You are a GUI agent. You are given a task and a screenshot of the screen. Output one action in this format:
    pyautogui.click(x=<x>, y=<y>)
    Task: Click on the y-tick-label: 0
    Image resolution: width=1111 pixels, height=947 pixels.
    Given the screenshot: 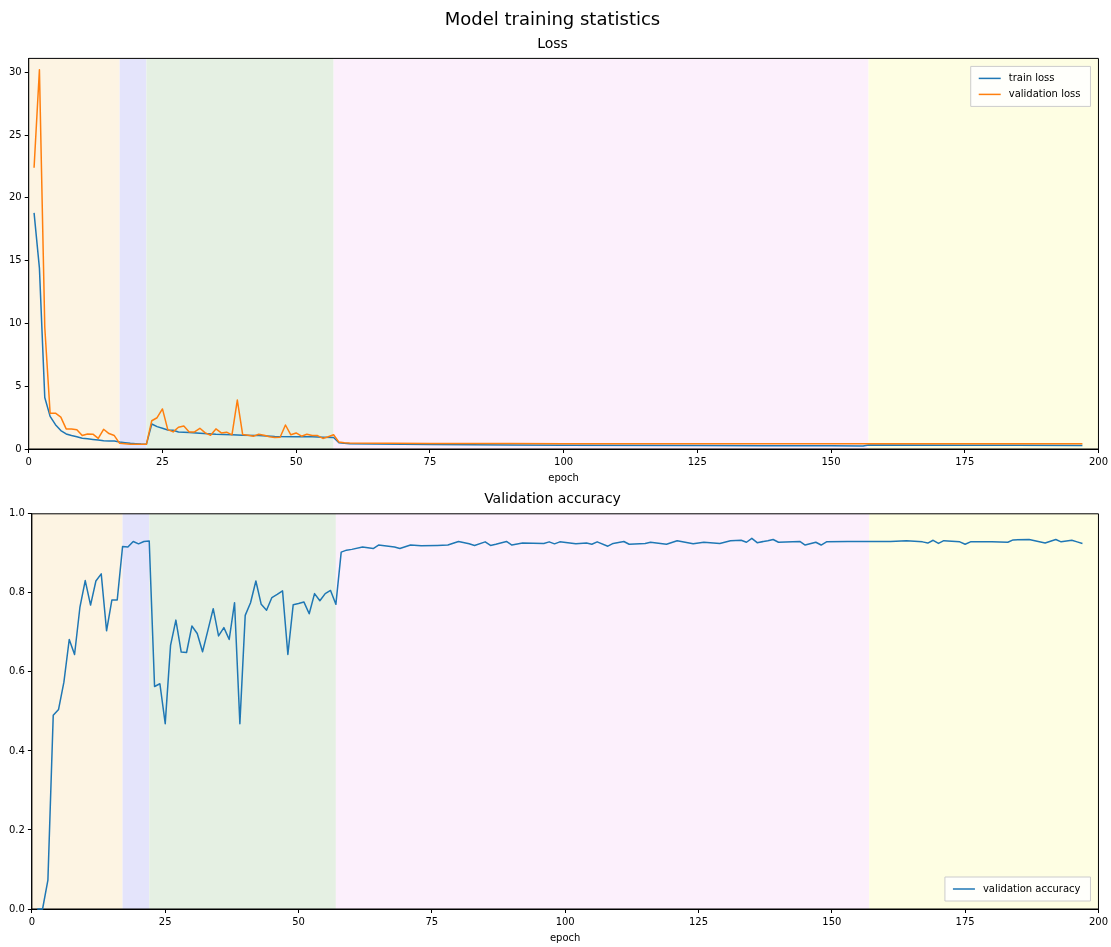 What is the action you would take?
    pyautogui.click(x=18, y=448)
    